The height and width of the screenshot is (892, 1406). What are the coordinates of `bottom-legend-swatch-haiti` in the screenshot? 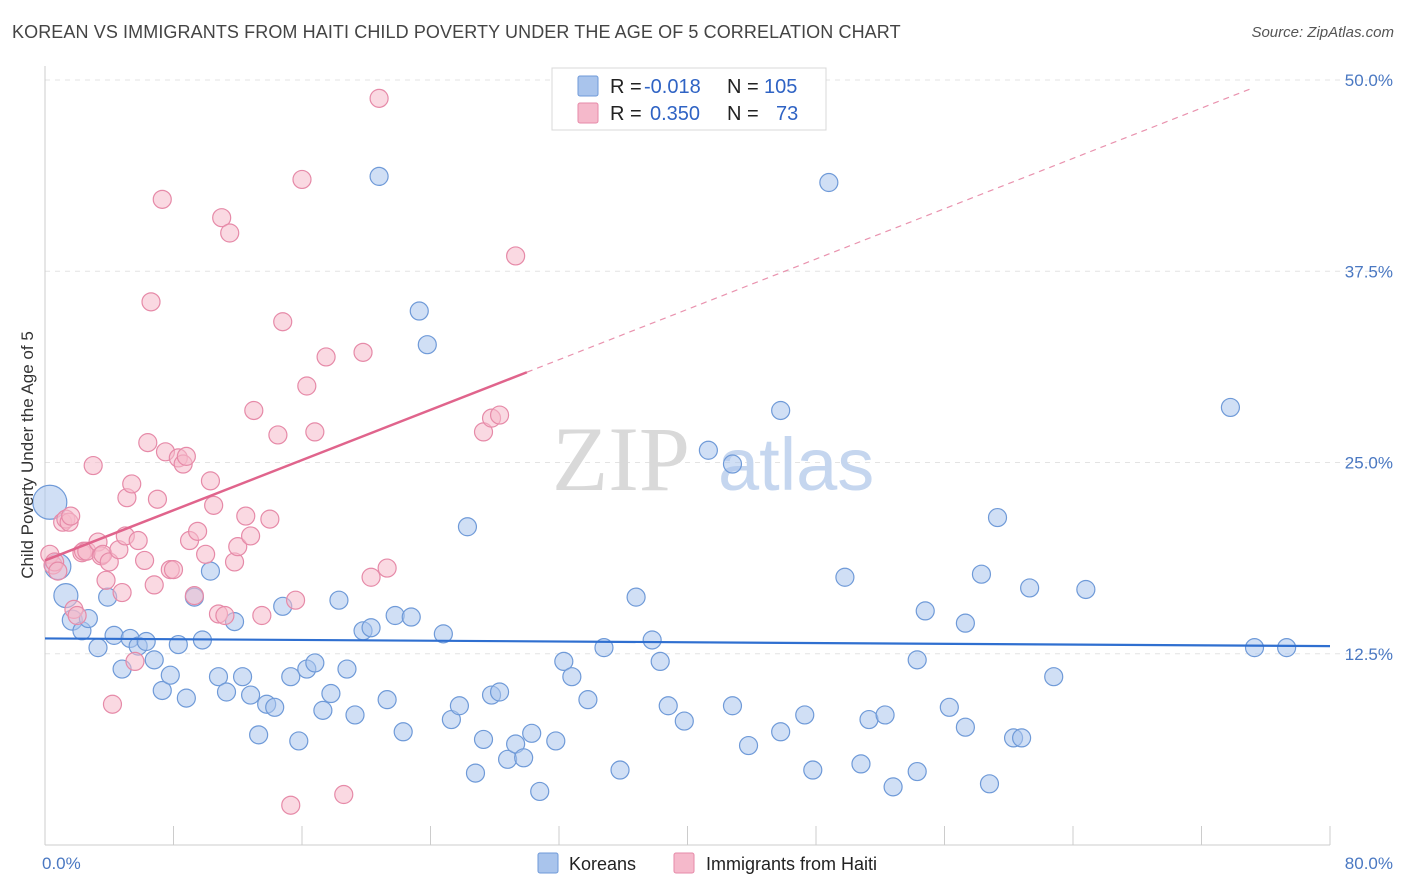 It's located at (684, 863).